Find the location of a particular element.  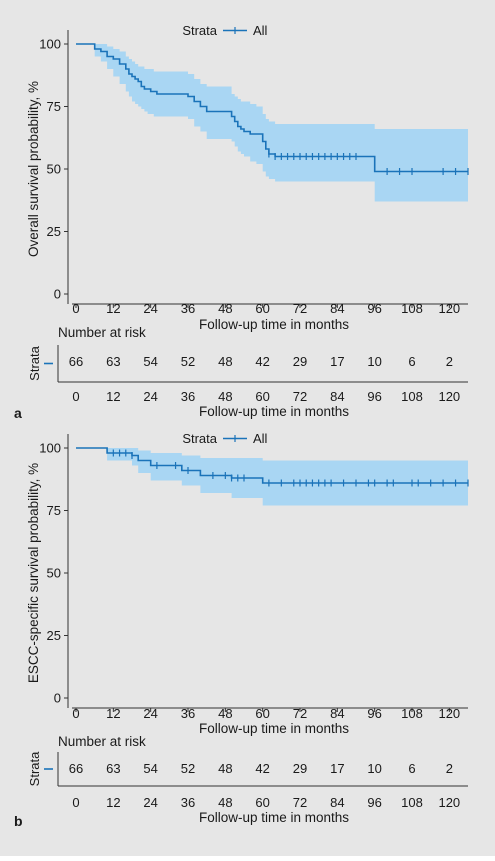

panel-letter: a is located at coordinates (18, 413).